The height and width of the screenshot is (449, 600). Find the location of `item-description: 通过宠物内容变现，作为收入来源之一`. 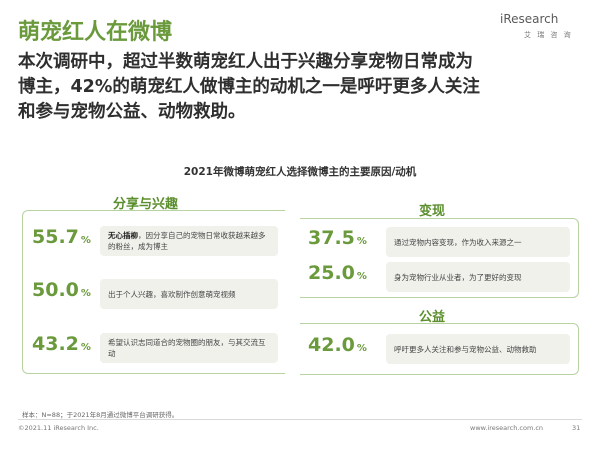

item-description: 通过宠物内容变现，作为收入来源之一 is located at coordinates (478, 242).